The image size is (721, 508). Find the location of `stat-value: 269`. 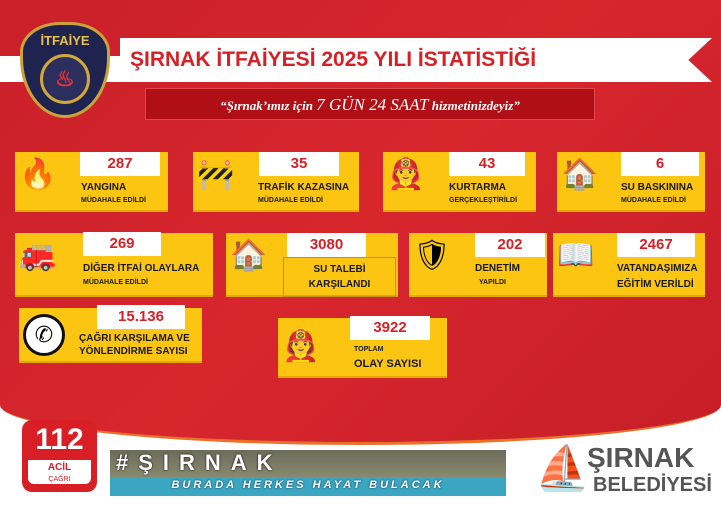

stat-value: 269 is located at coordinates (122, 244).